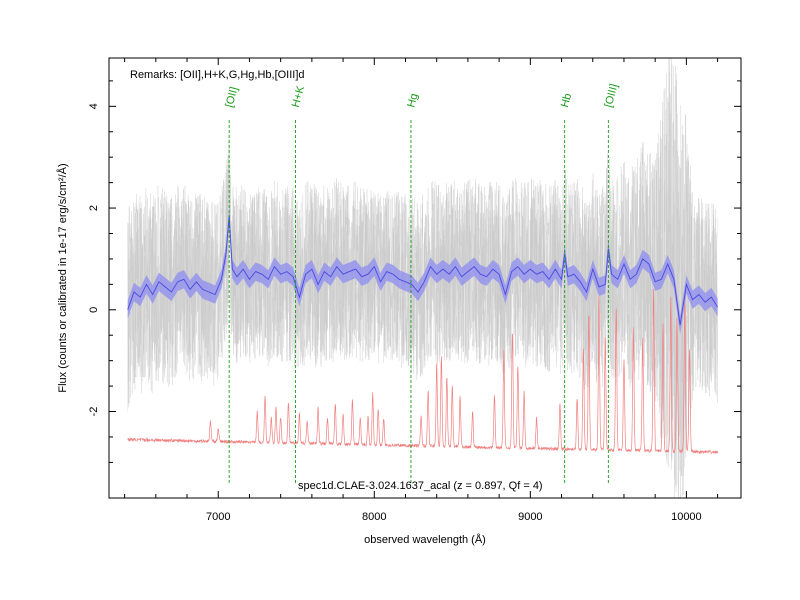 The width and height of the screenshot is (800, 600). Describe the element at coordinates (425, 539) in the screenshot. I see `x-axis-label: observed wavelength (Å)` at that location.